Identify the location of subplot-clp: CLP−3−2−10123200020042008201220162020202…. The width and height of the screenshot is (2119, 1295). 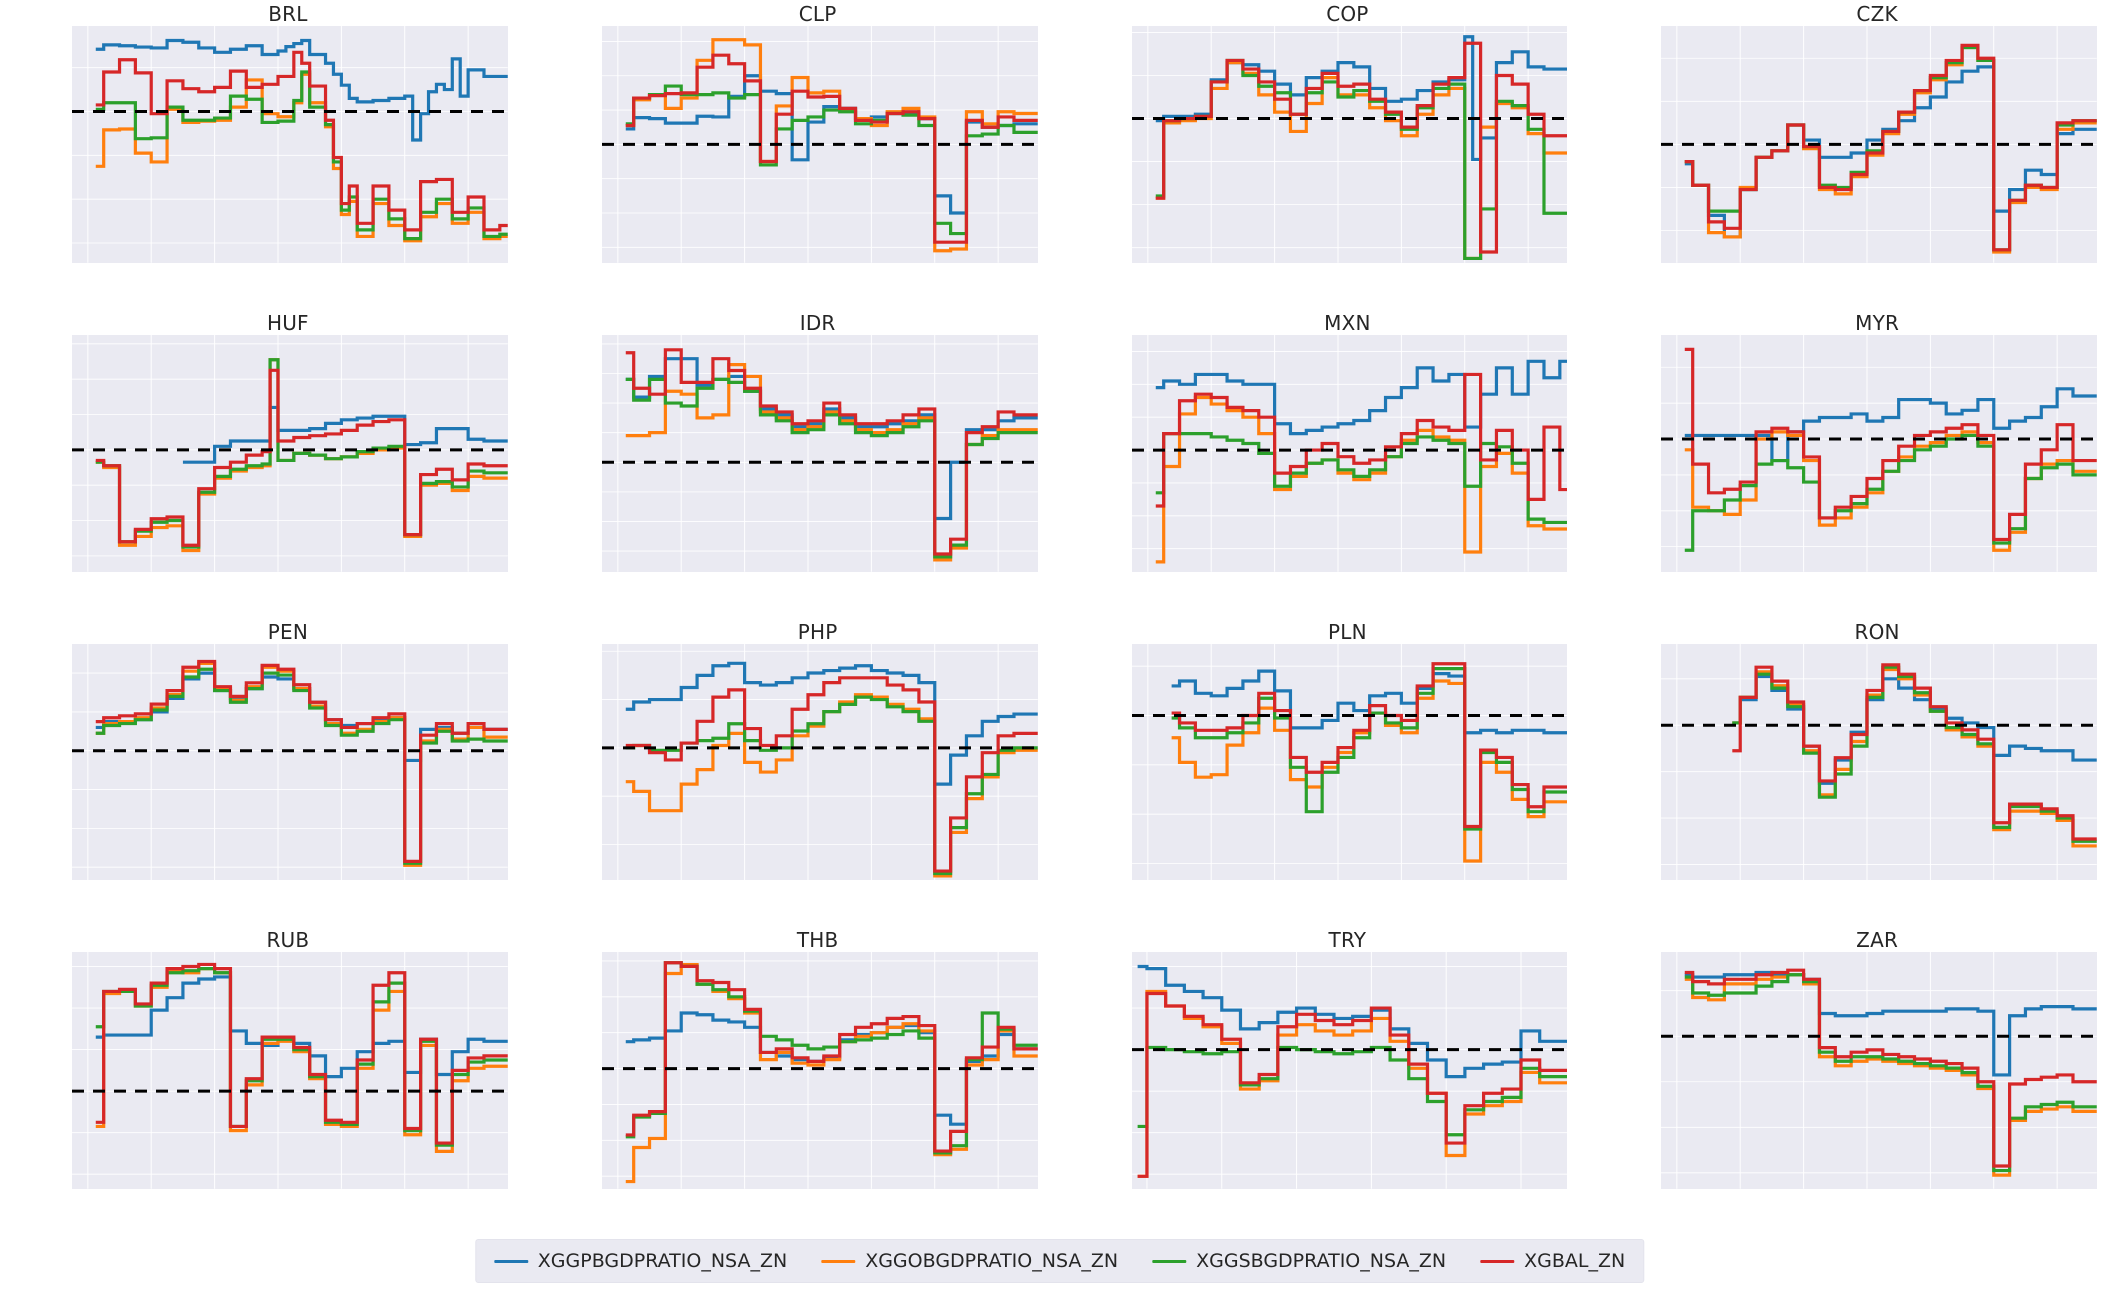
(795, 154).